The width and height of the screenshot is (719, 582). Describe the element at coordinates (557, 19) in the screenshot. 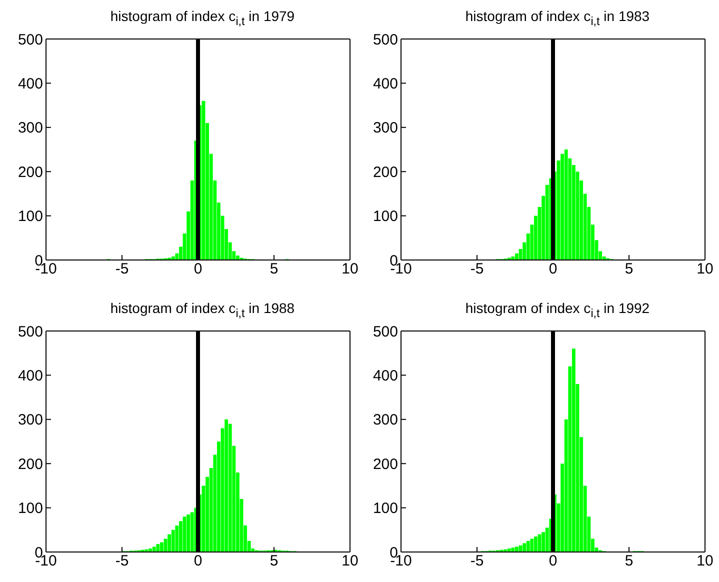

I see `chart-title: histogram of index c$_{i,t}$ in 1983` at that location.